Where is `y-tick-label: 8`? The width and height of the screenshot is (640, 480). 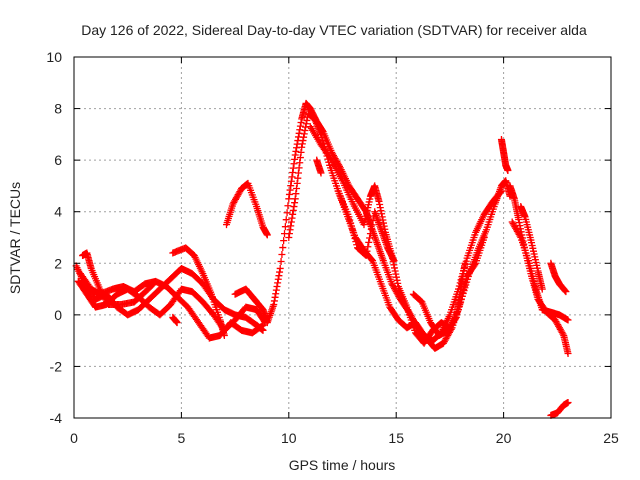 y-tick-label: 8 is located at coordinates (58, 109).